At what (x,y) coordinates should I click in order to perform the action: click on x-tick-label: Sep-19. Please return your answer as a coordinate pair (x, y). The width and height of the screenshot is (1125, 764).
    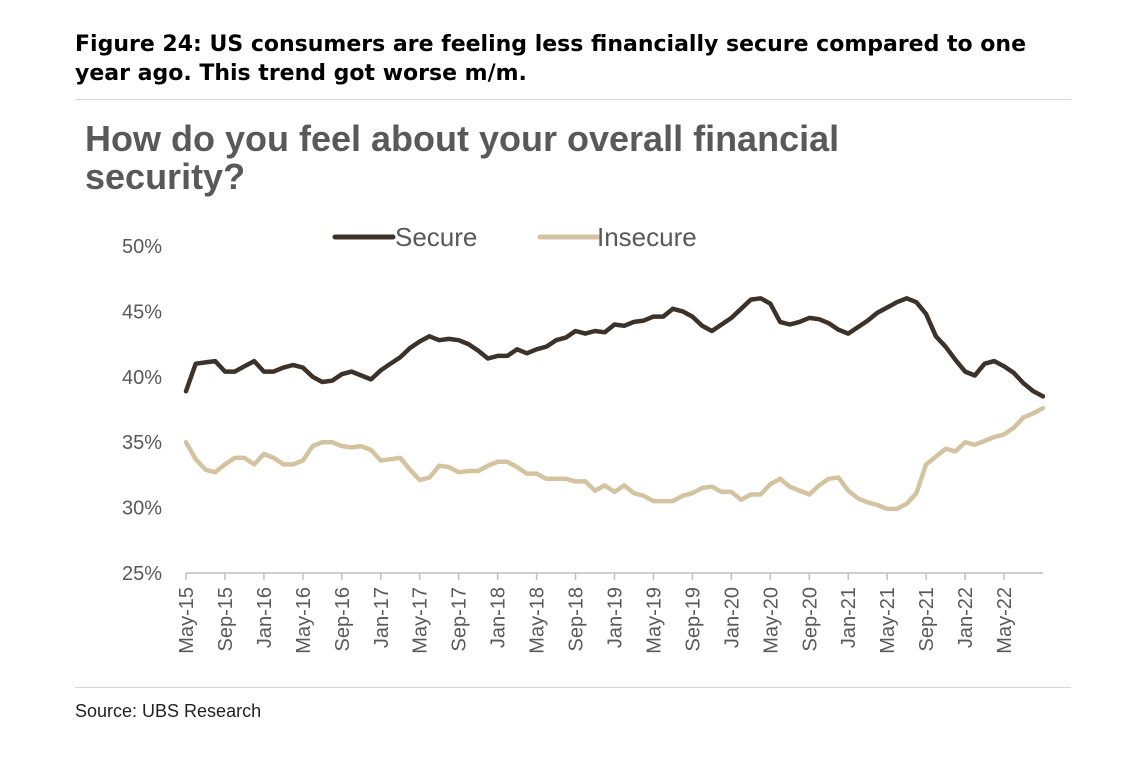
    Looking at the image, I should click on (693, 619).